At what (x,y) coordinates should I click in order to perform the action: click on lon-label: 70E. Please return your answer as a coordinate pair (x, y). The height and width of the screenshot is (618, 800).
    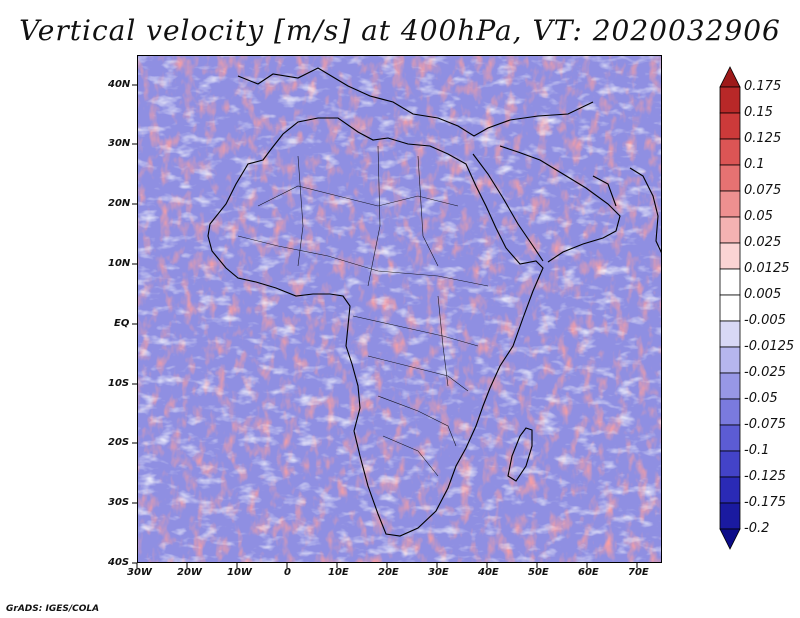
    Looking at the image, I should click on (638, 572).